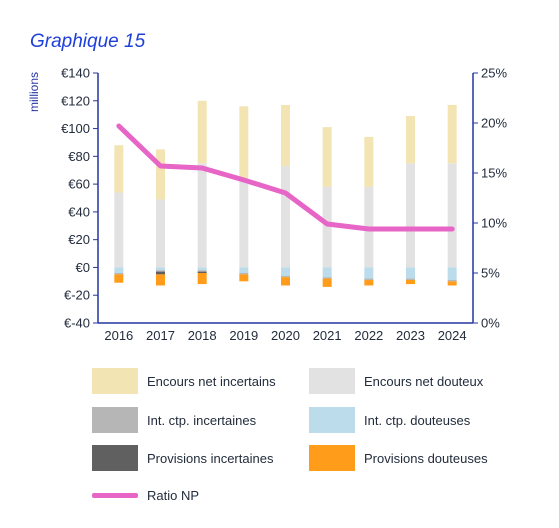 The height and width of the screenshot is (528, 559). Describe the element at coordinates (327, 335) in the screenshot. I see `x-tick-label: 2021` at that location.